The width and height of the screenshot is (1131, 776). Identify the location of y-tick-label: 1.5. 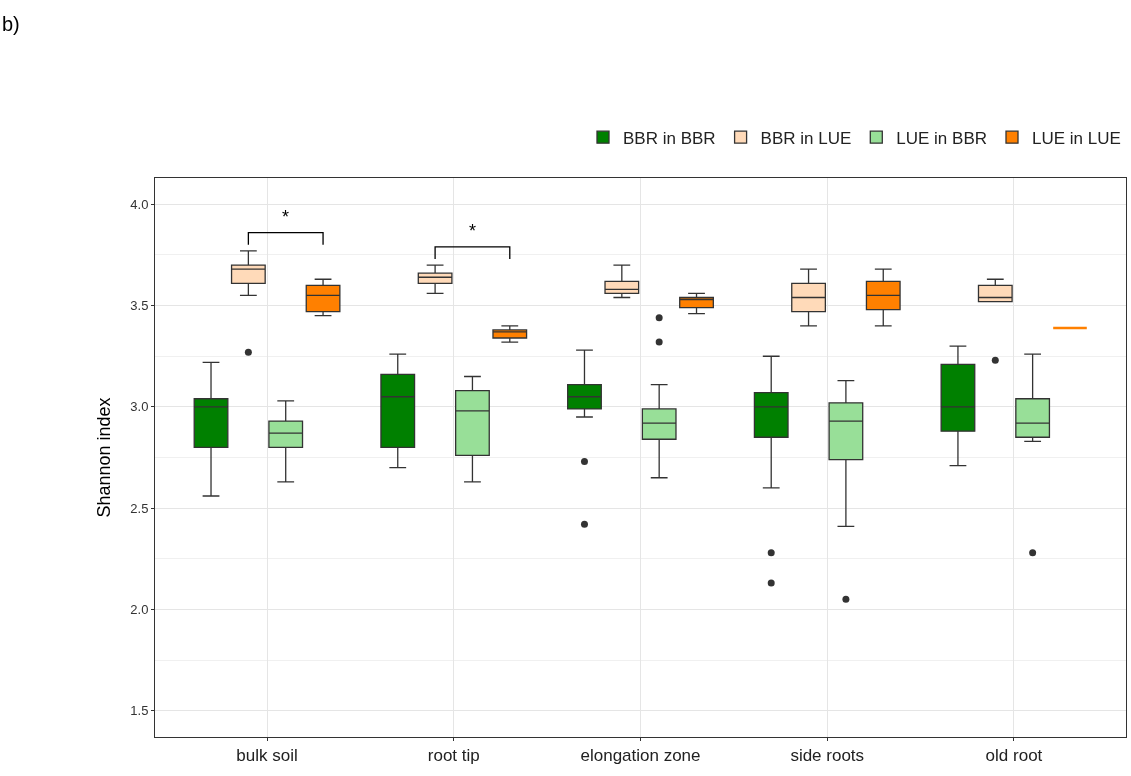
(139, 711).